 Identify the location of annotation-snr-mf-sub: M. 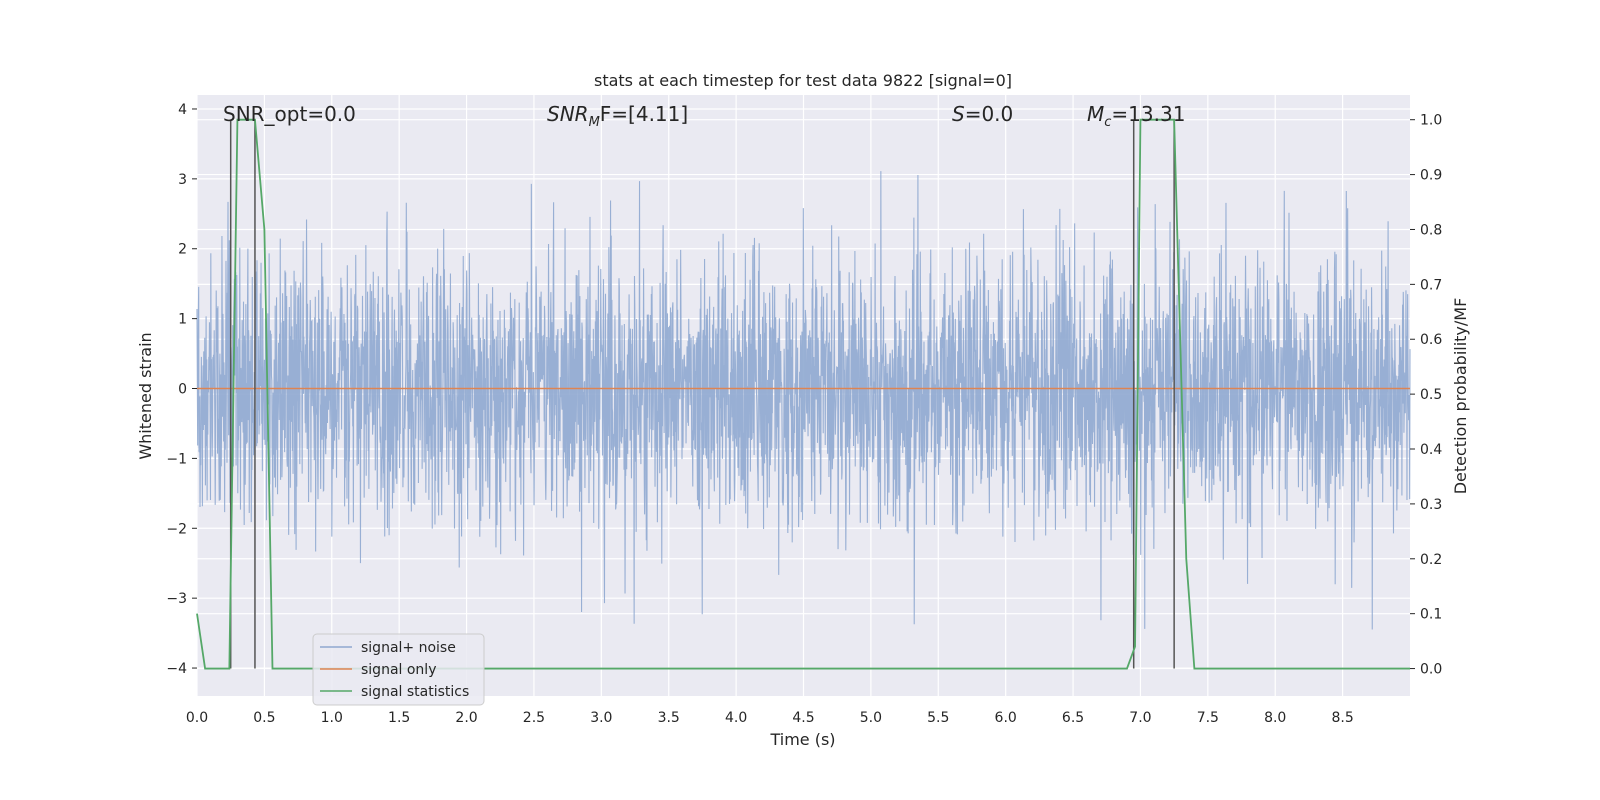
(594, 122).